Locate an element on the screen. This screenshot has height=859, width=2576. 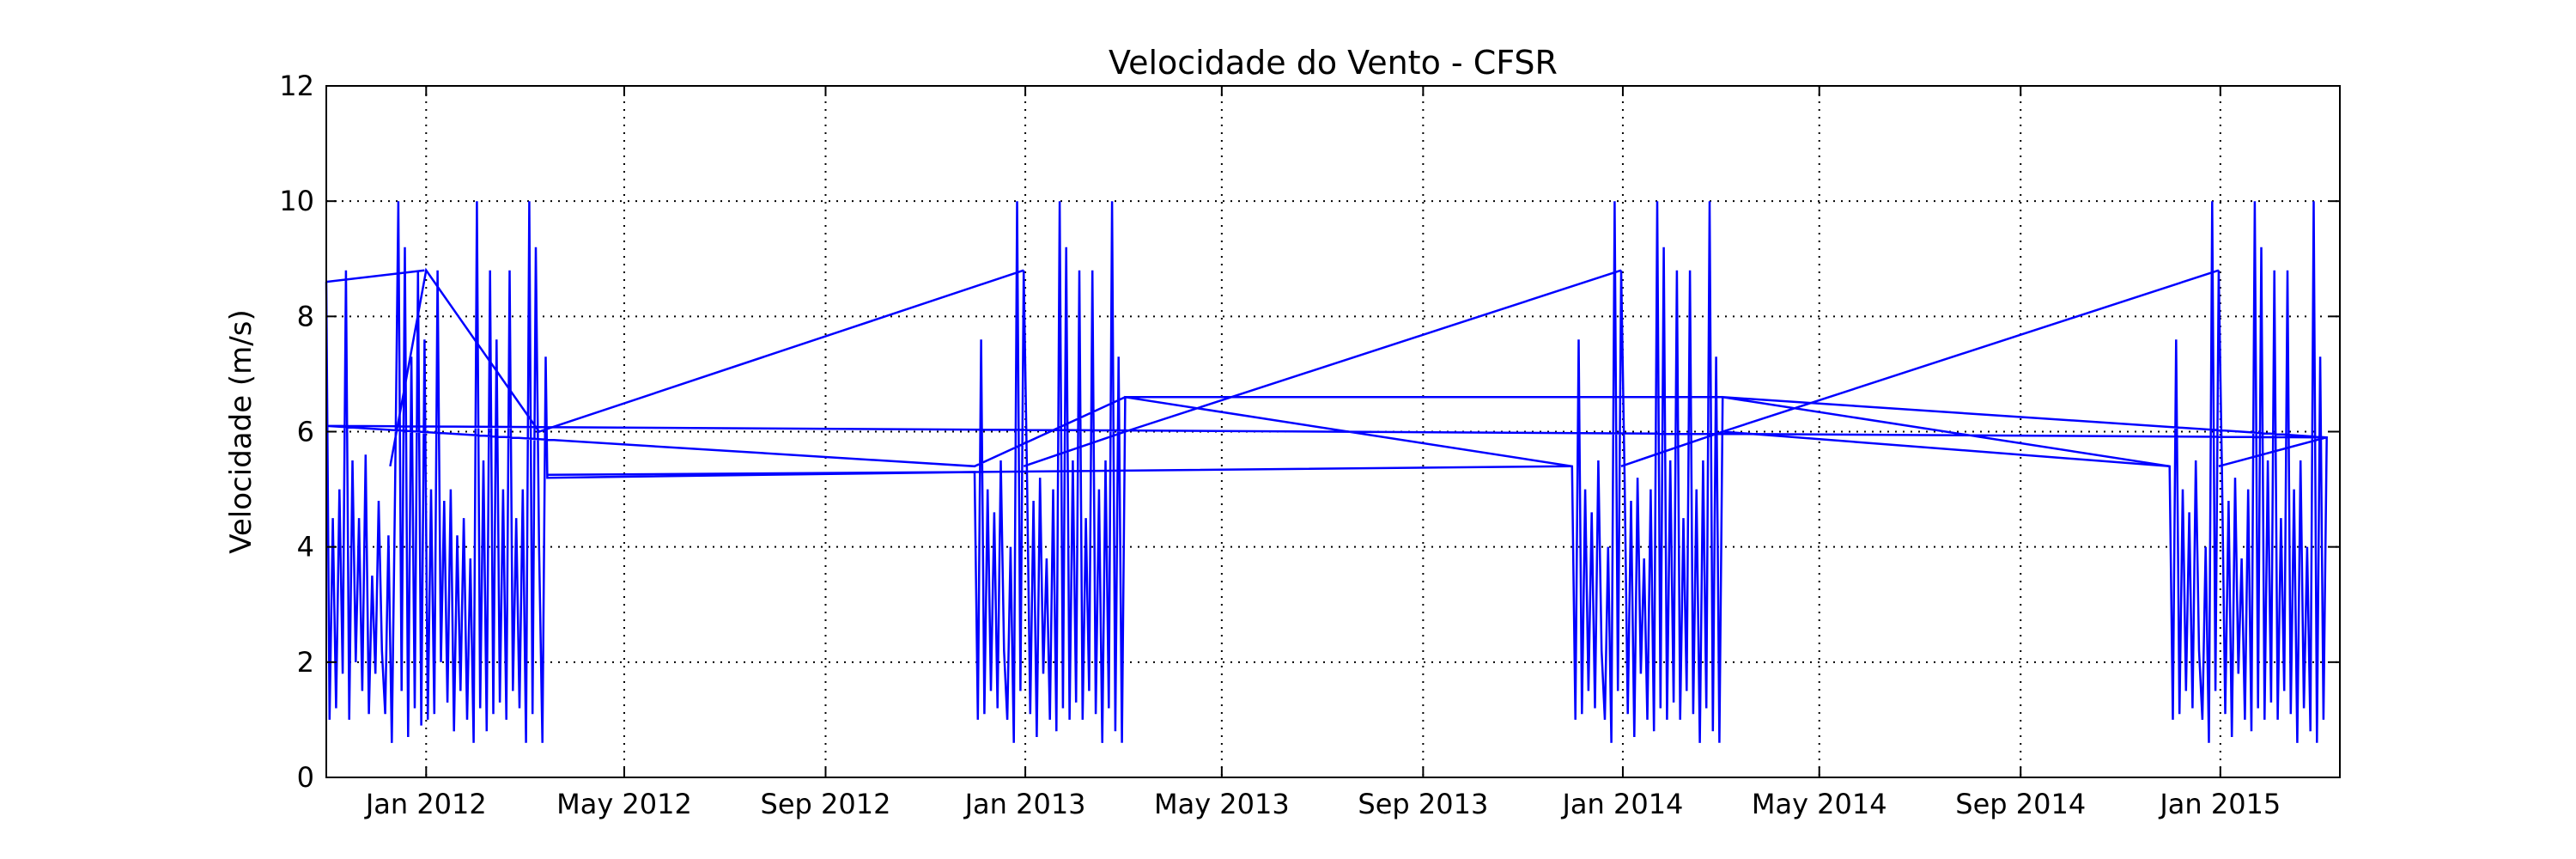
x-tick-label: Sep 2014 is located at coordinates (2020, 804).